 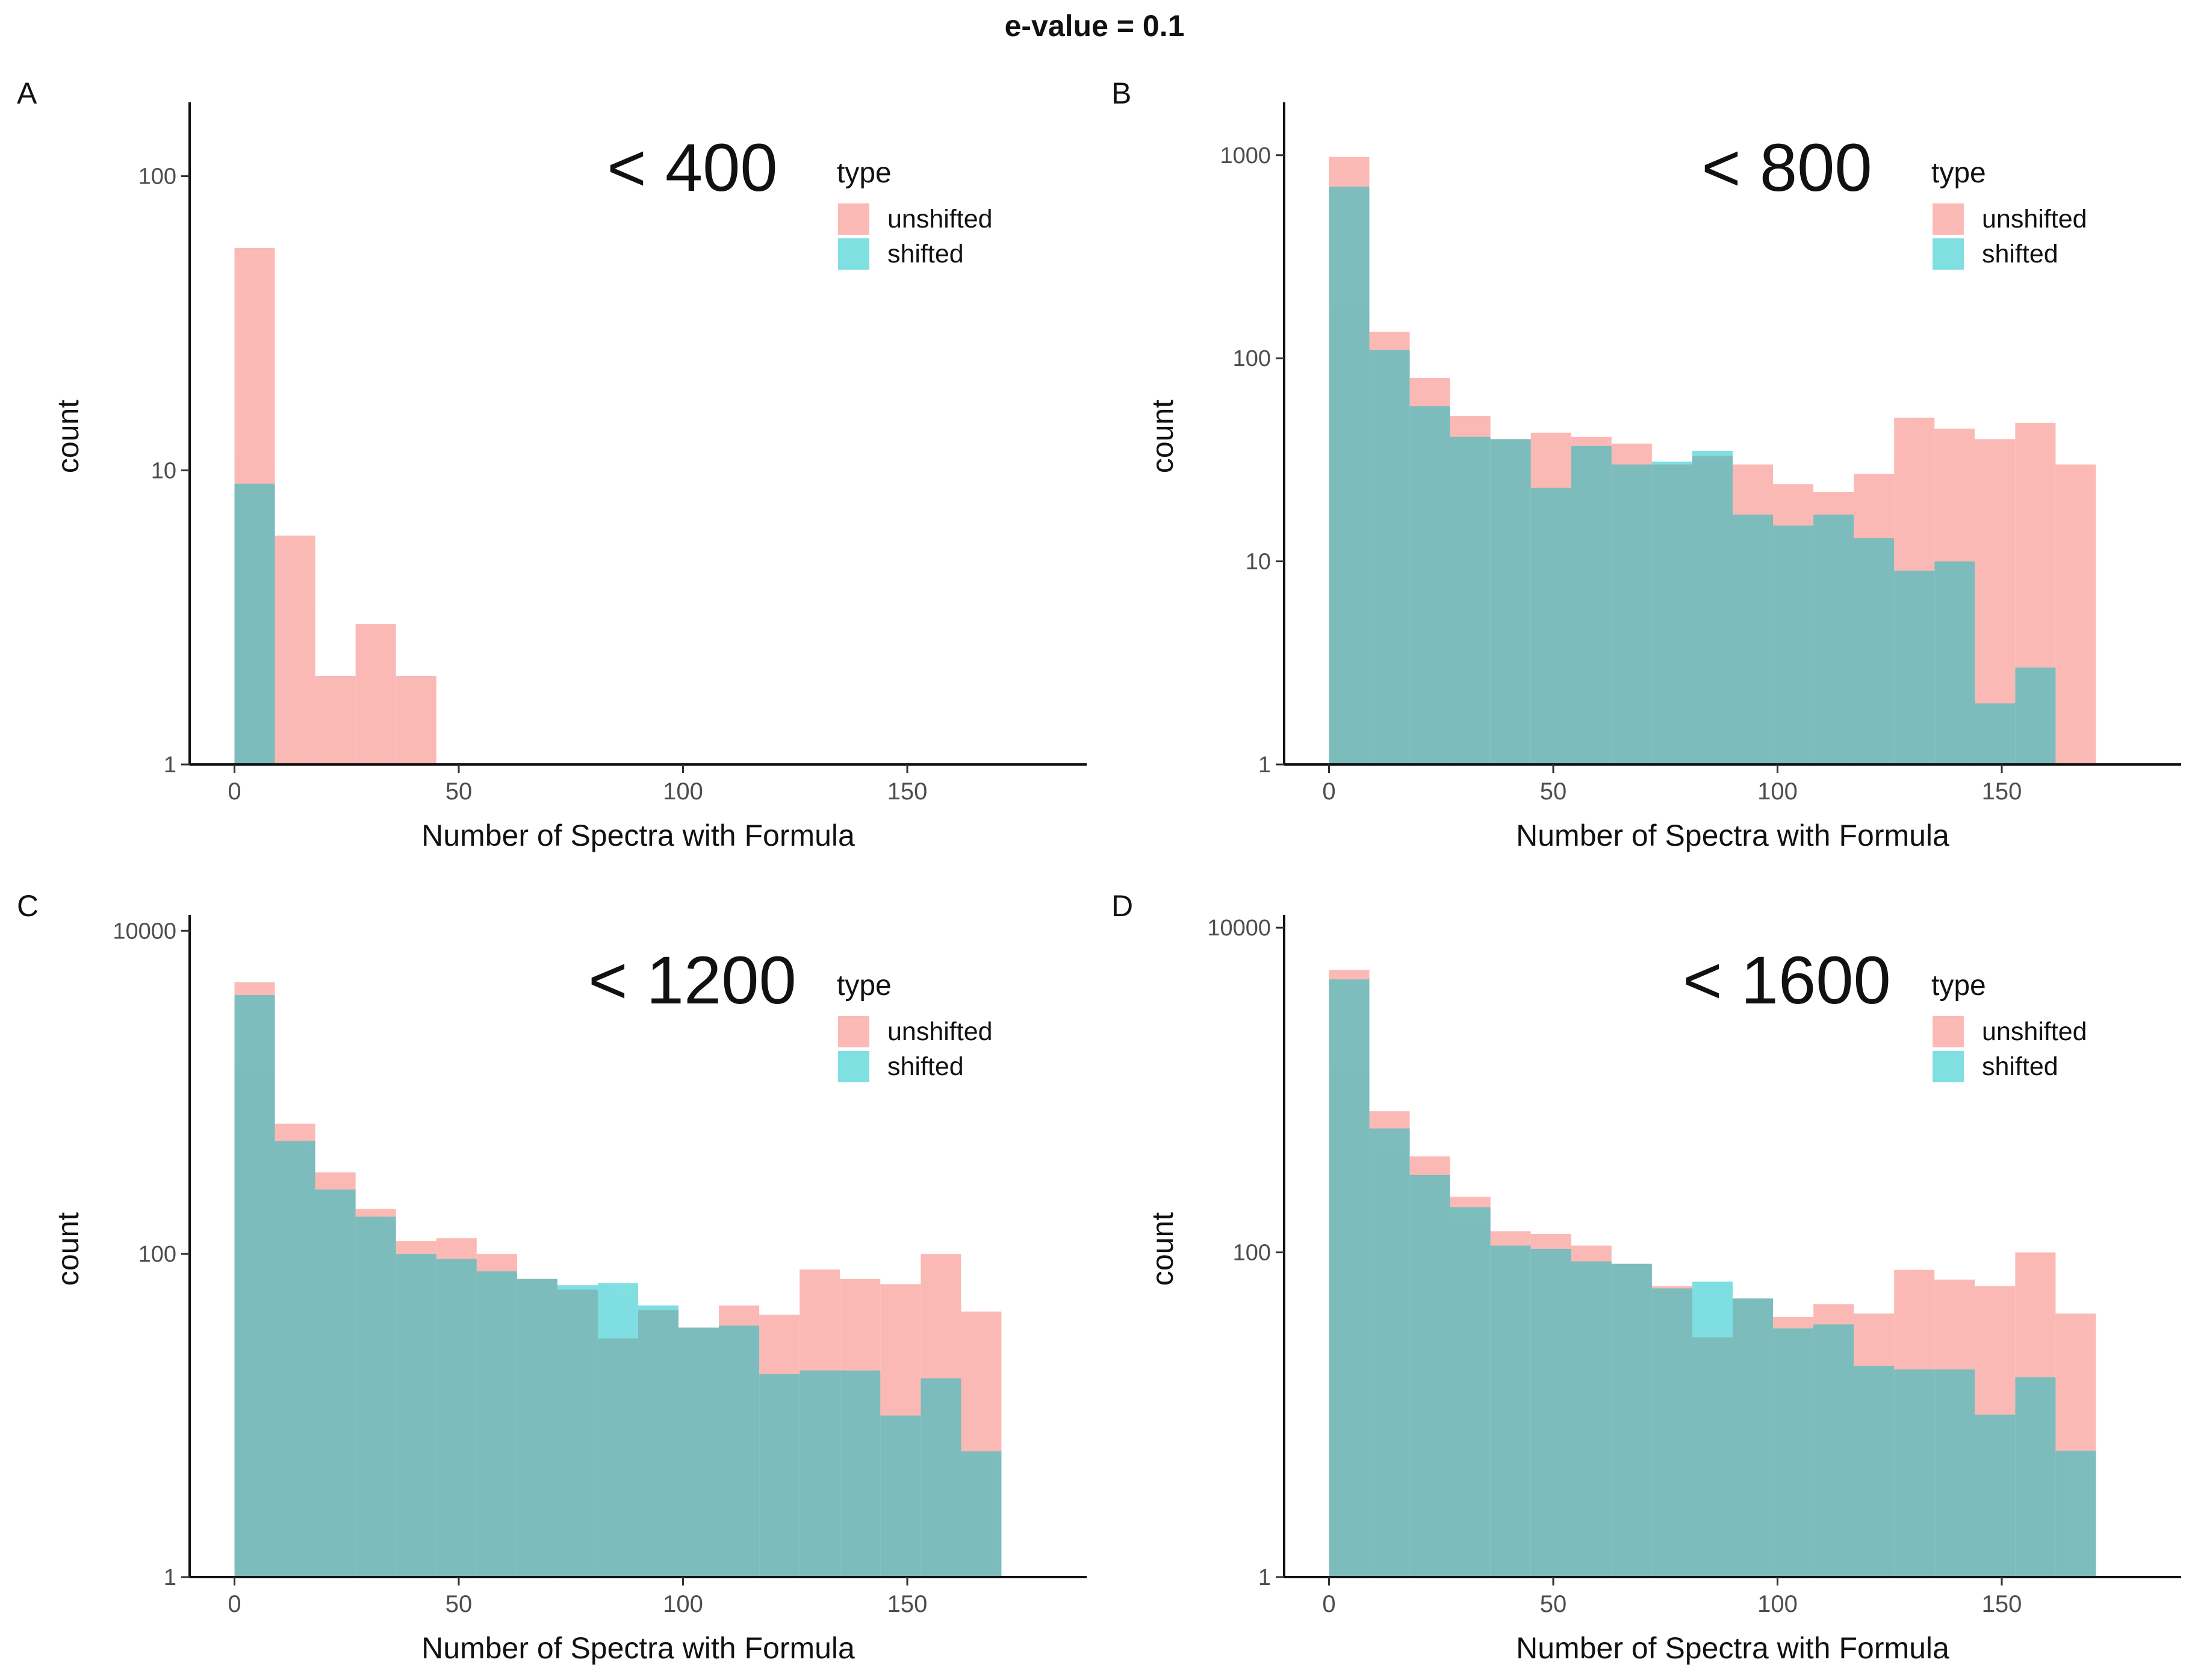 I want to click on figure-title: e-value = 0.1, so click(x=1094, y=26).